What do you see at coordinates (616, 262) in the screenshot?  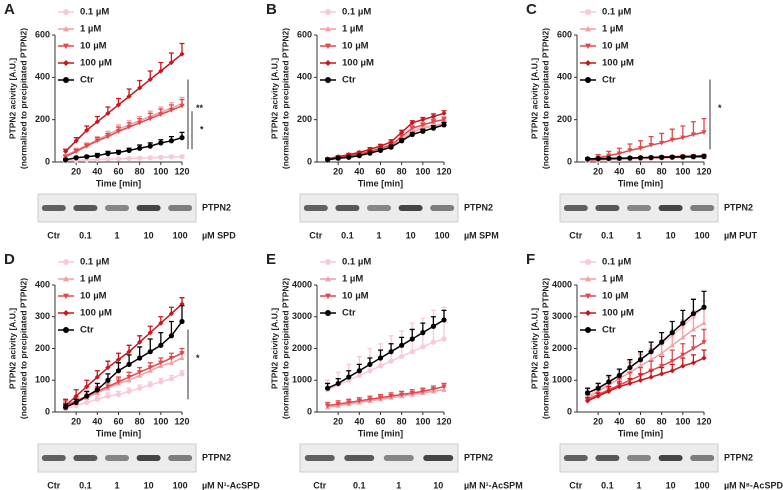 I see `legend-label: 0.1 µM` at bounding box center [616, 262].